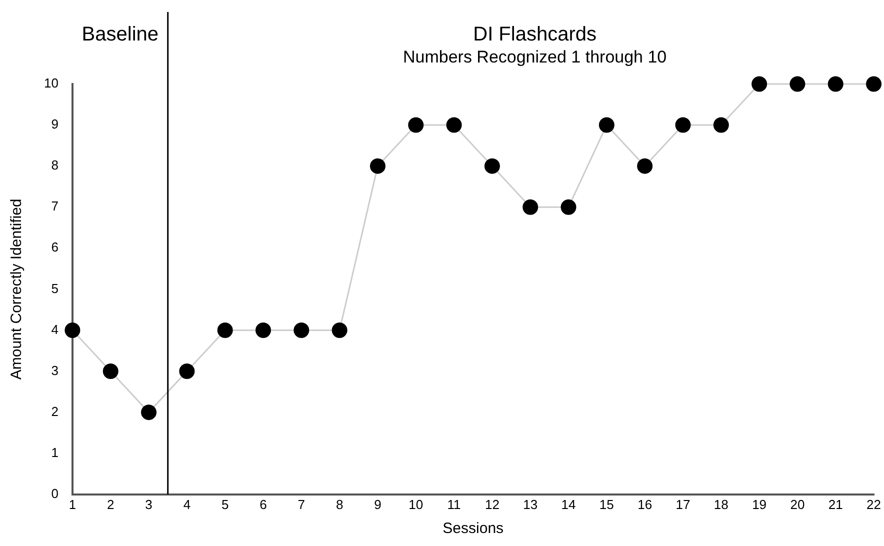 The height and width of the screenshot is (546, 884). Describe the element at coordinates (534, 35) in the screenshot. I see `text: DI Flashcards` at that location.